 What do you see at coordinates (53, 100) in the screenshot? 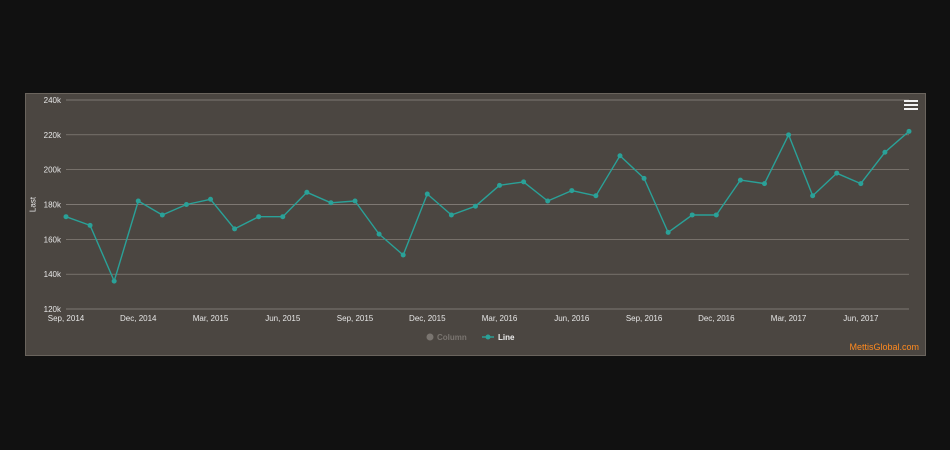
I see `y-tick-label: 240k` at bounding box center [53, 100].